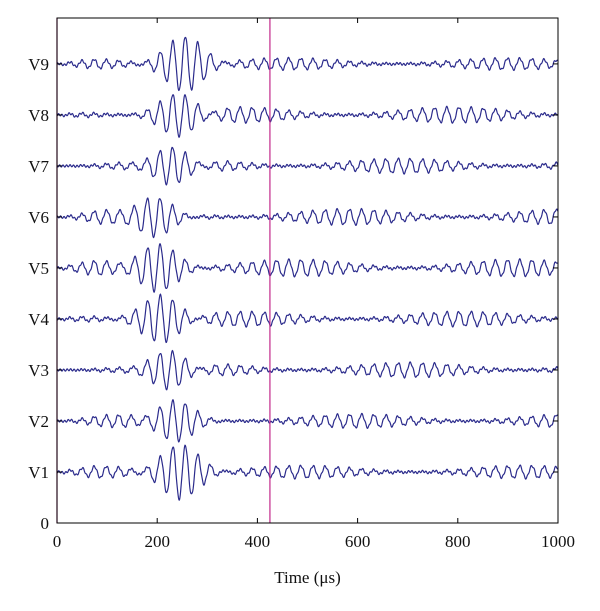  I want to click on trace-v3, so click(307, 370).